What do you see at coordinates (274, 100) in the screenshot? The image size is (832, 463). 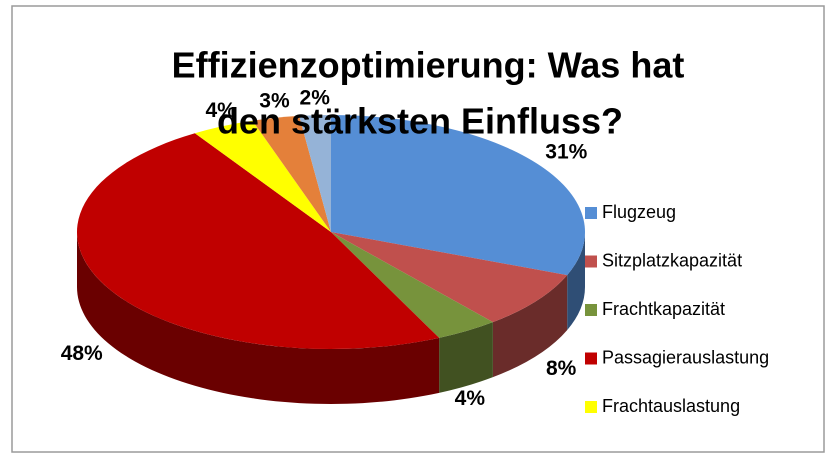 I see `data-label: 3%` at bounding box center [274, 100].